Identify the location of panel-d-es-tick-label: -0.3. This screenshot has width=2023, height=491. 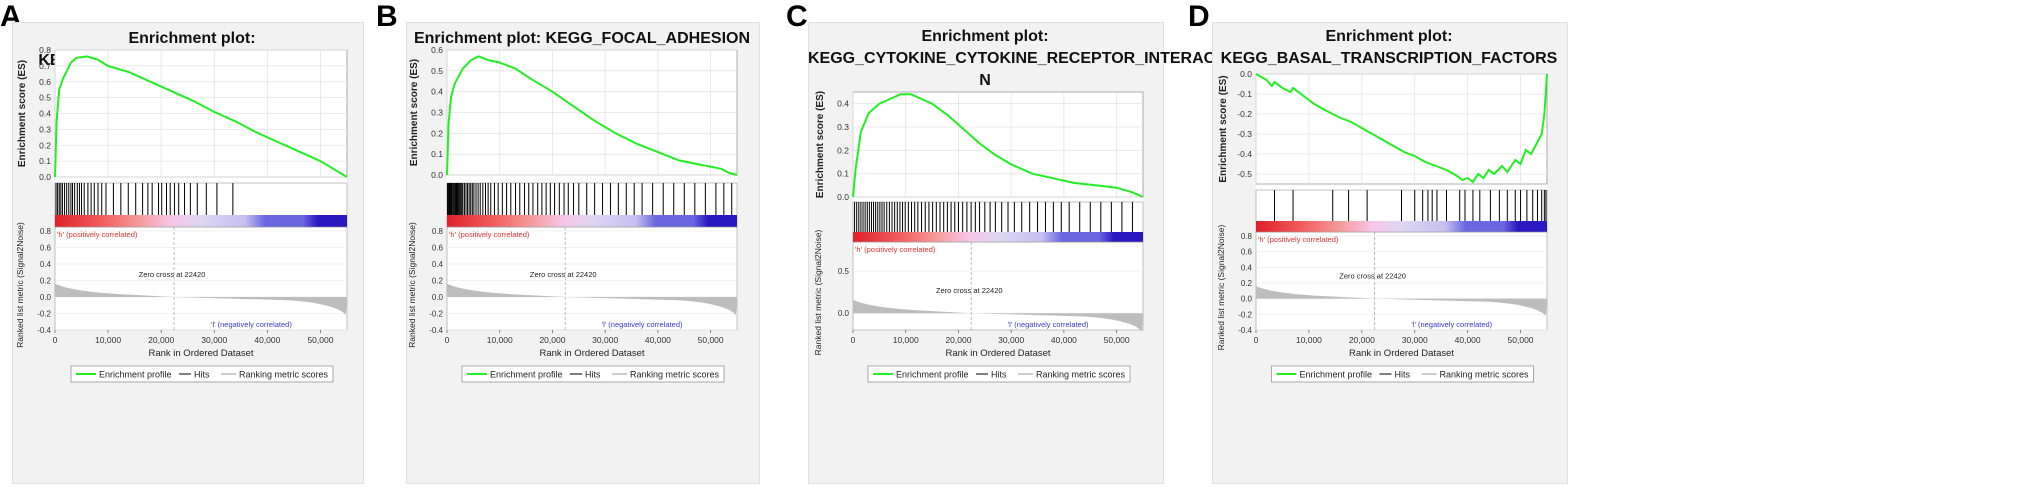
(1244, 134).